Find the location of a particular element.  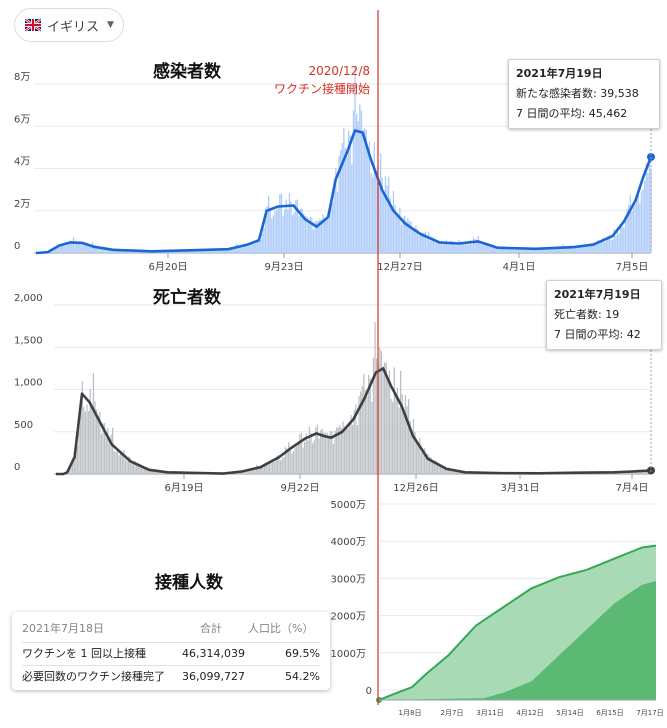

y-tick-label: 500 is located at coordinates (23, 425).